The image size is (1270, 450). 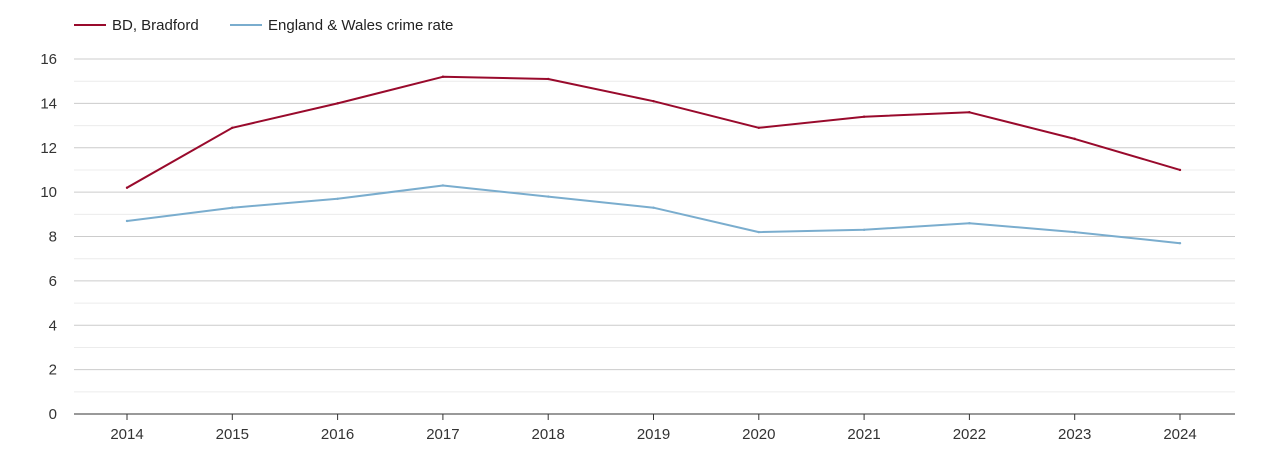 I want to click on x-tick-label: 2019, so click(x=653, y=434).